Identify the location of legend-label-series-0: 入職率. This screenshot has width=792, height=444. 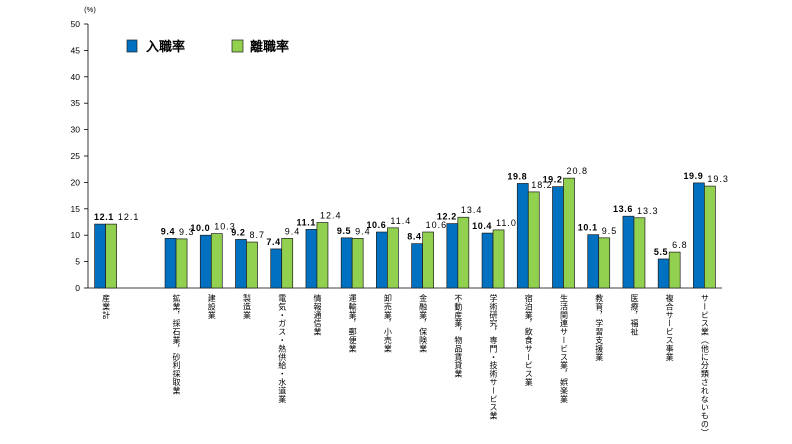
(165, 47).